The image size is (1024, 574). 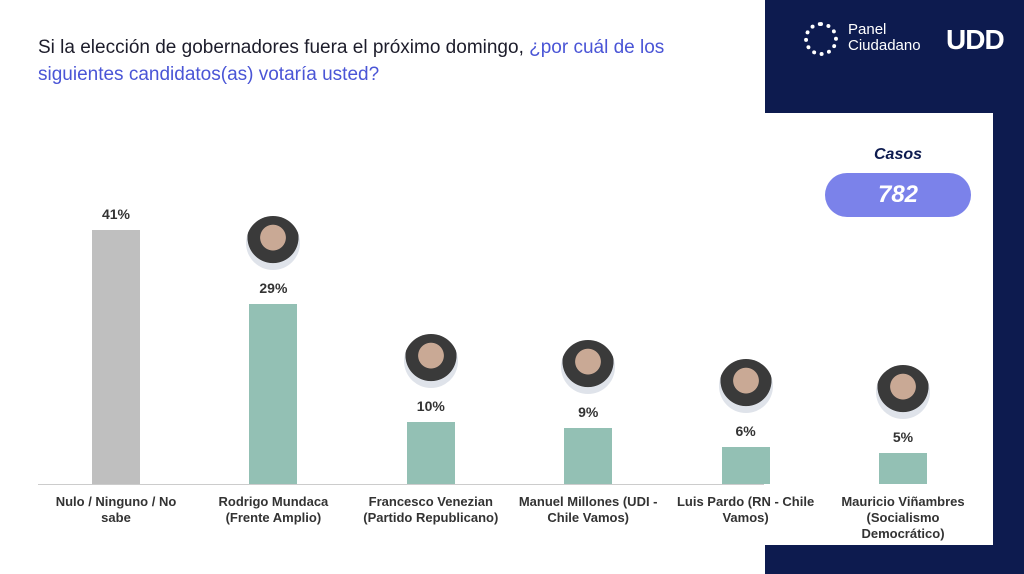 What do you see at coordinates (898, 195) in the screenshot?
I see `cases-value: 782` at bounding box center [898, 195].